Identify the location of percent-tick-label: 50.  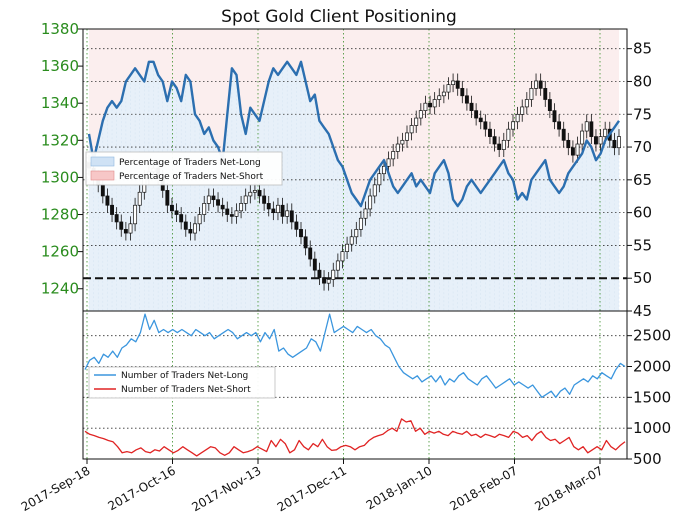
(642, 278).